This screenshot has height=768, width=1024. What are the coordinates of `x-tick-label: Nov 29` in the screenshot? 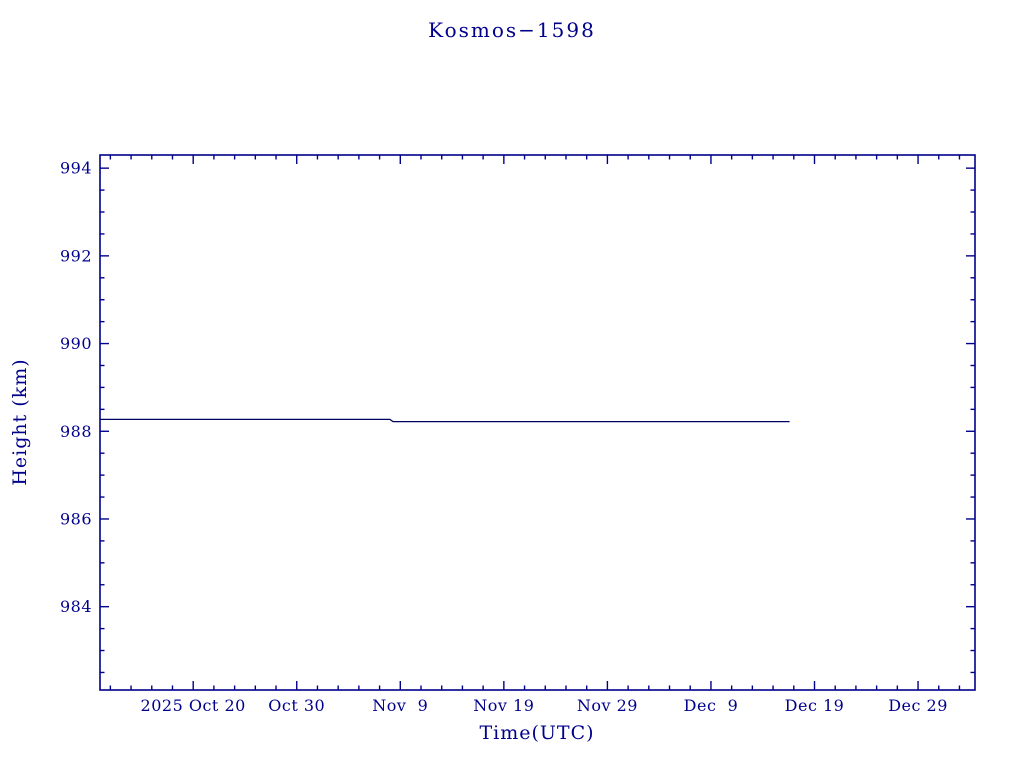 It's located at (607, 705).